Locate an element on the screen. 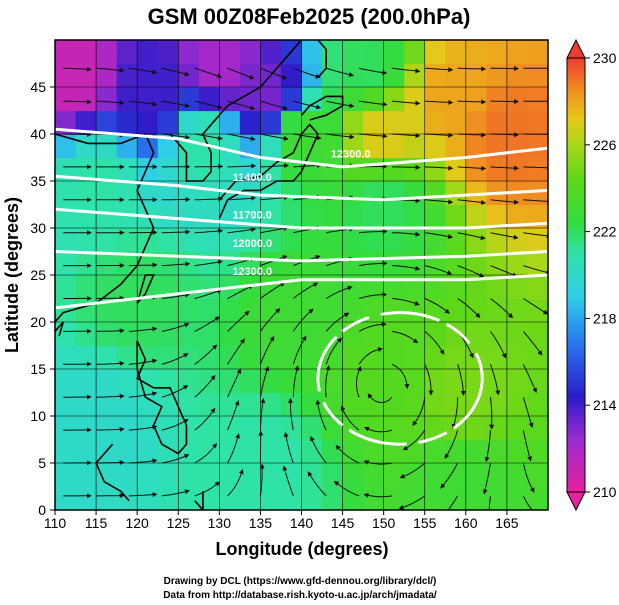 This screenshot has height=605, width=619. coastline is located at coordinates (162, 397).